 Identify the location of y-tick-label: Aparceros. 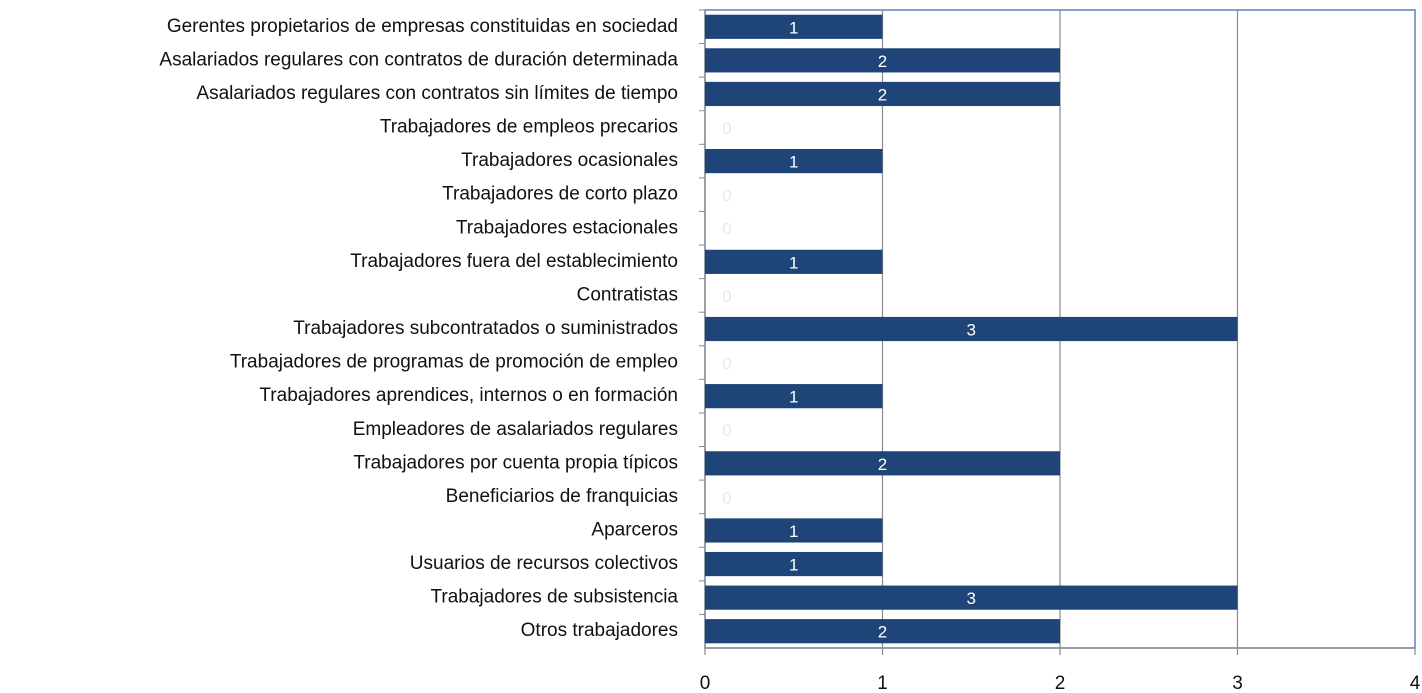
(634, 529).